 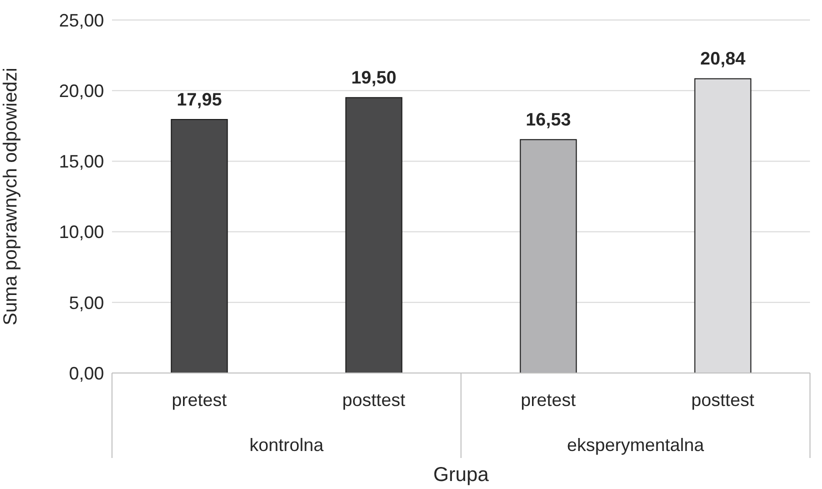 What do you see at coordinates (461, 475) in the screenshot?
I see `x-axis-title: Grupa` at bounding box center [461, 475].